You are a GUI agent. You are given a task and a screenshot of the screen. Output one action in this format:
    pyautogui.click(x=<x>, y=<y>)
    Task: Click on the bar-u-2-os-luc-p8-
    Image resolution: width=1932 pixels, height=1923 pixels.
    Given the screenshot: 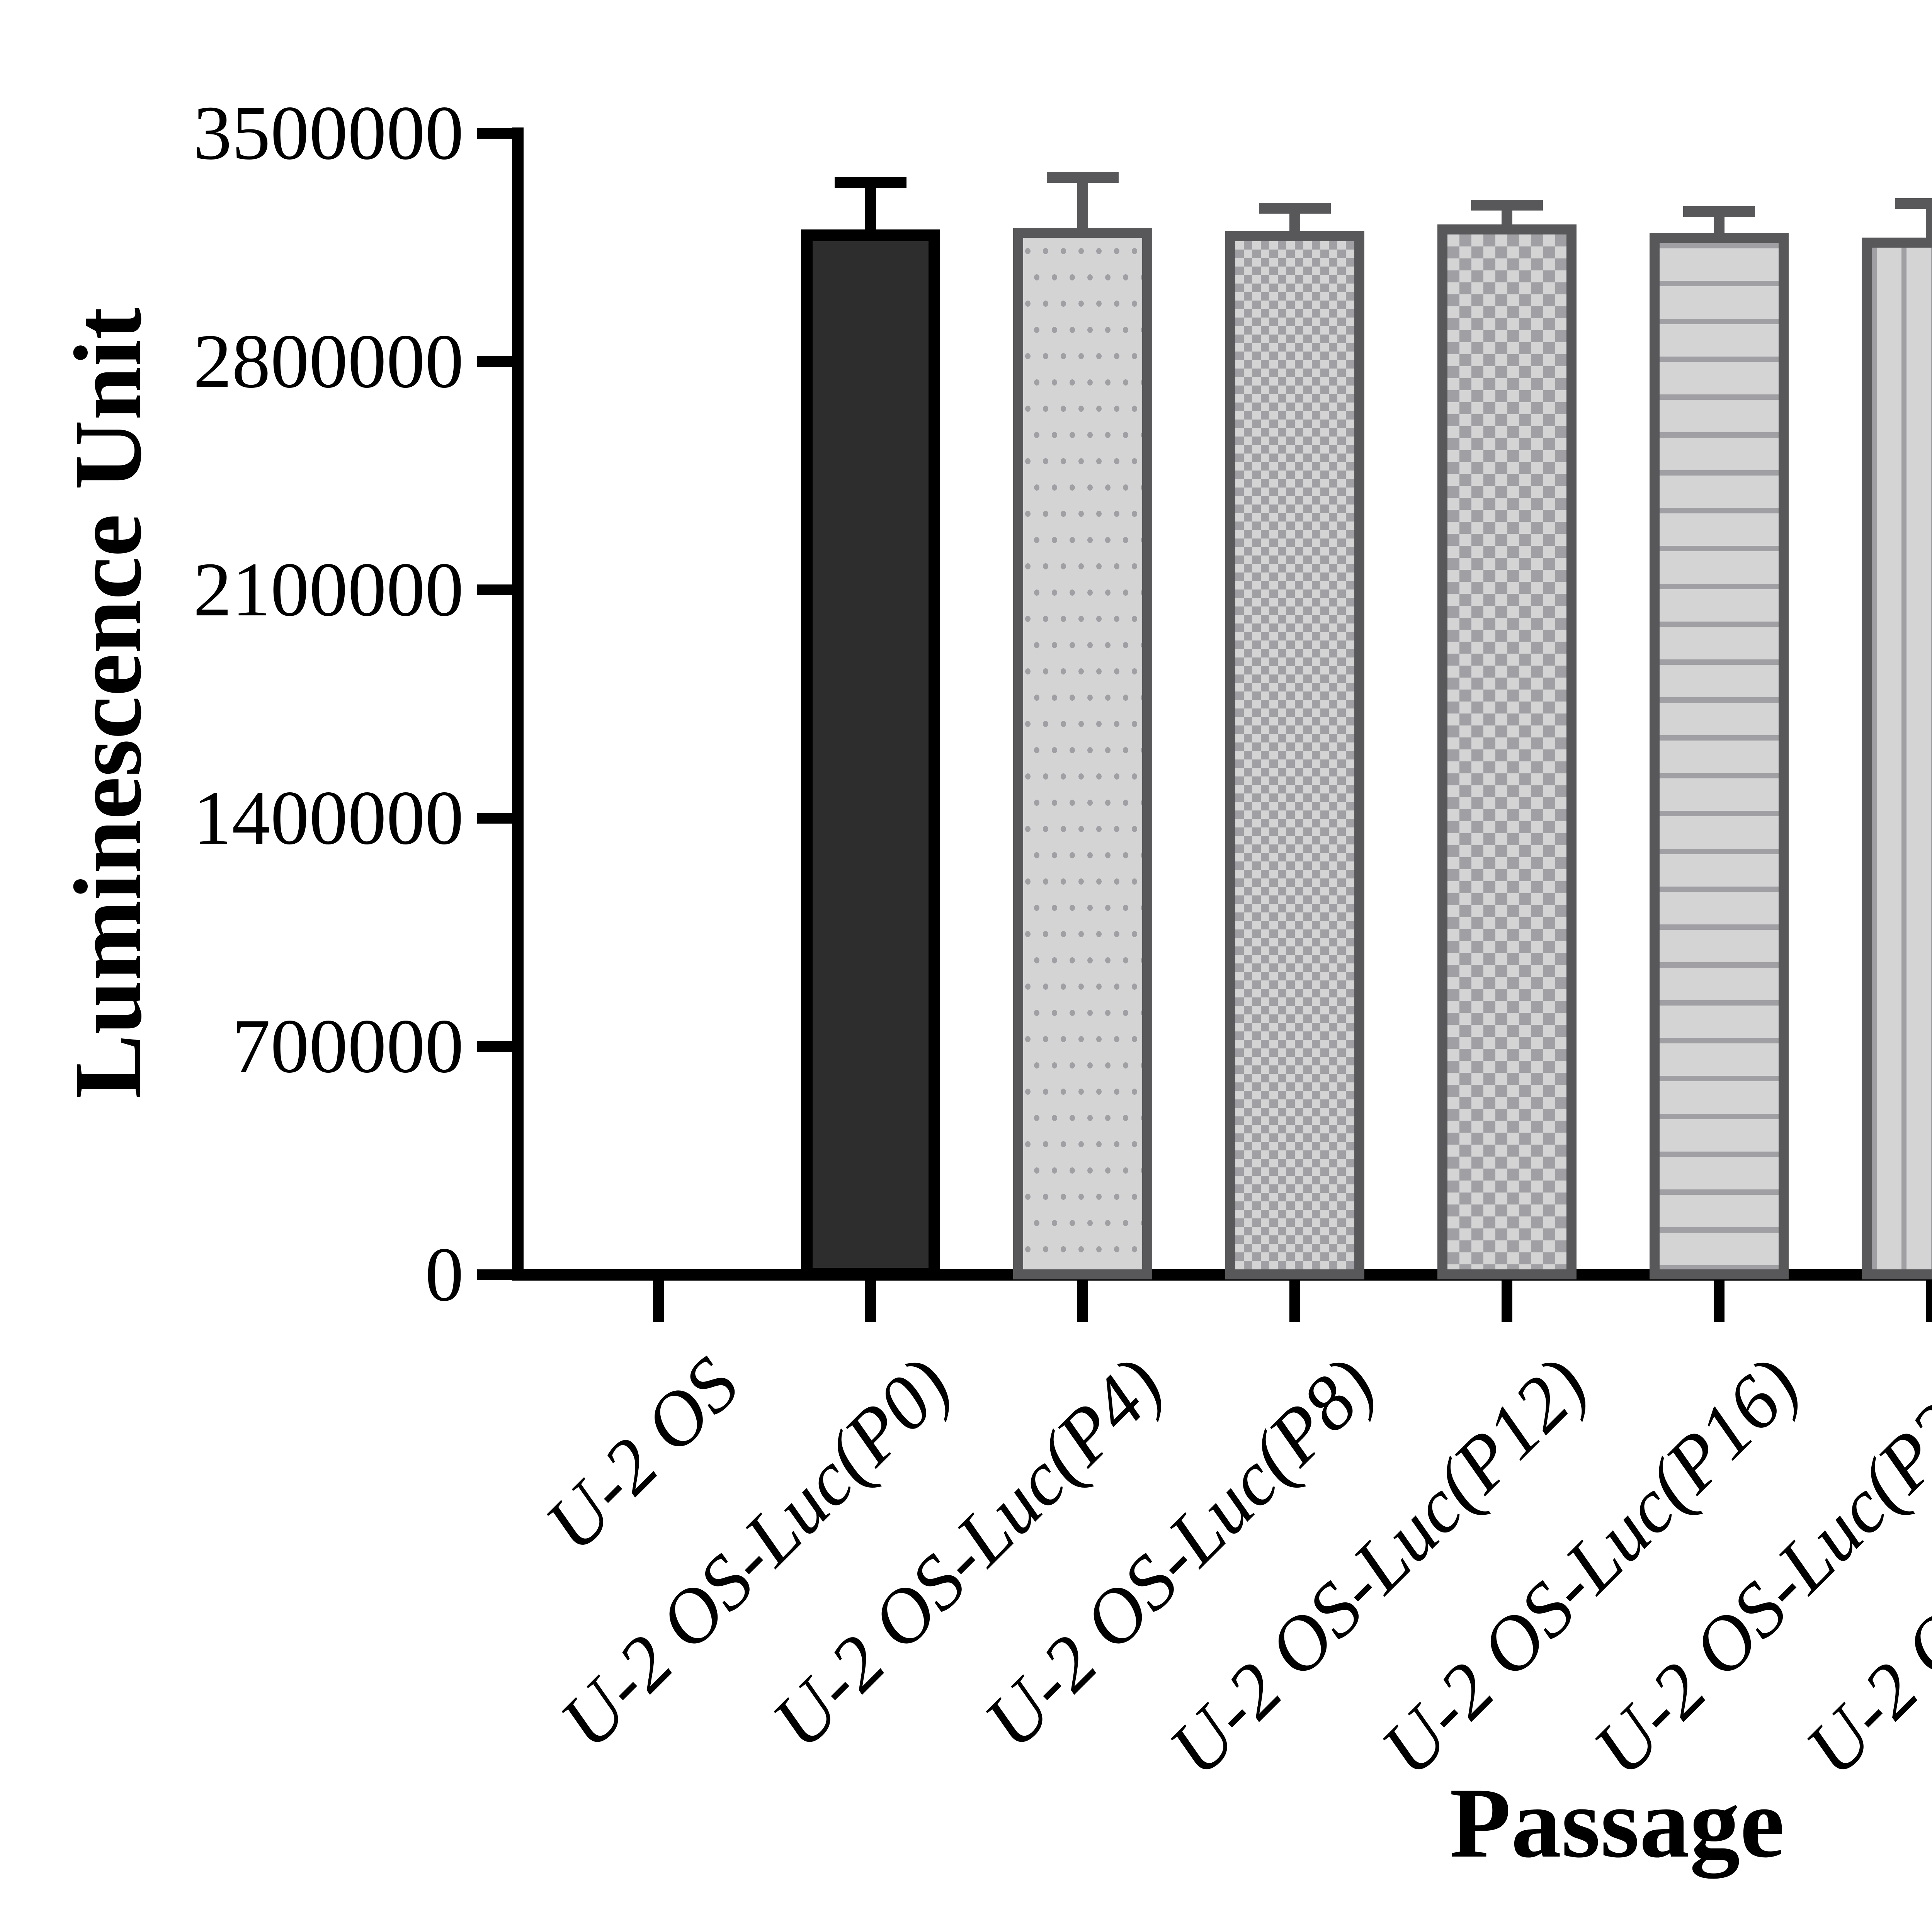 What is the action you would take?
    pyautogui.click(x=1295, y=755)
    